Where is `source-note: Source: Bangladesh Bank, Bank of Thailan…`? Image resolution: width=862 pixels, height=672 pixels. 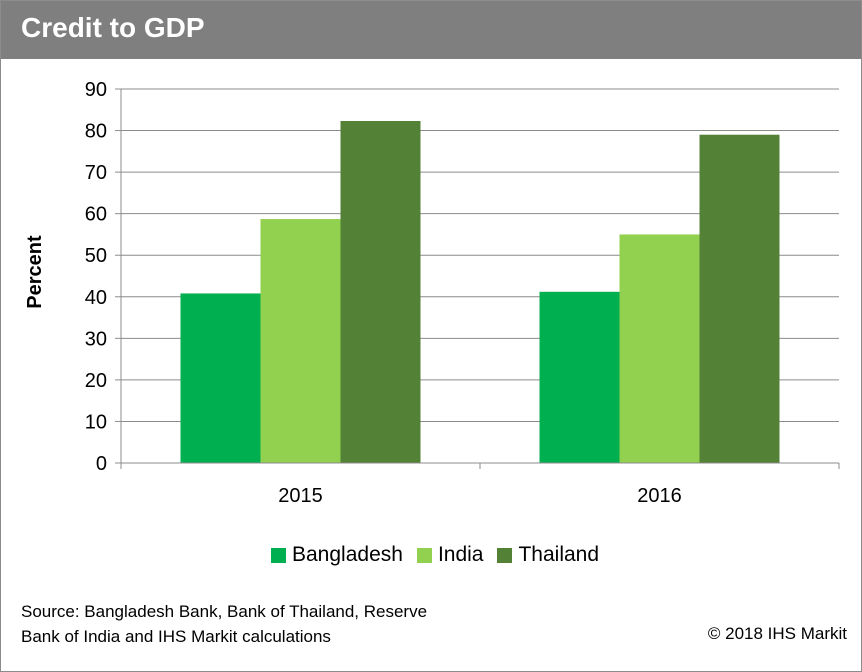 source-note: Source: Bangladesh Bank, Bank of Thailan… is located at coordinates (301, 624).